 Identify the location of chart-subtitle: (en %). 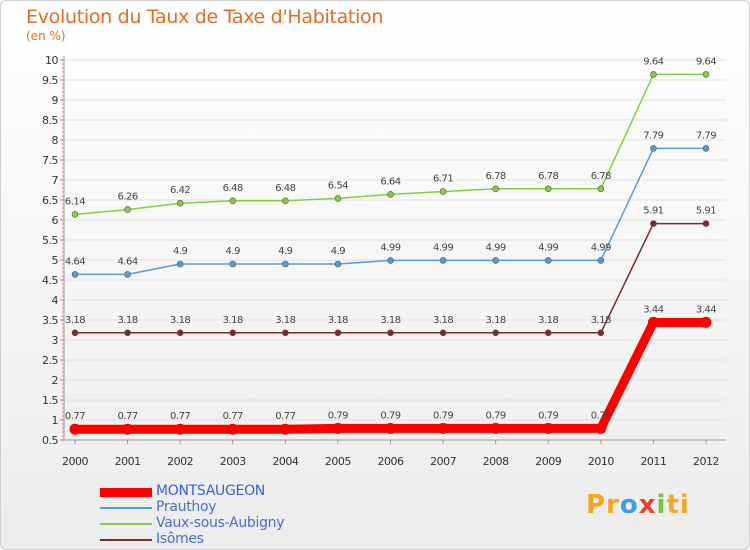
(46, 36).